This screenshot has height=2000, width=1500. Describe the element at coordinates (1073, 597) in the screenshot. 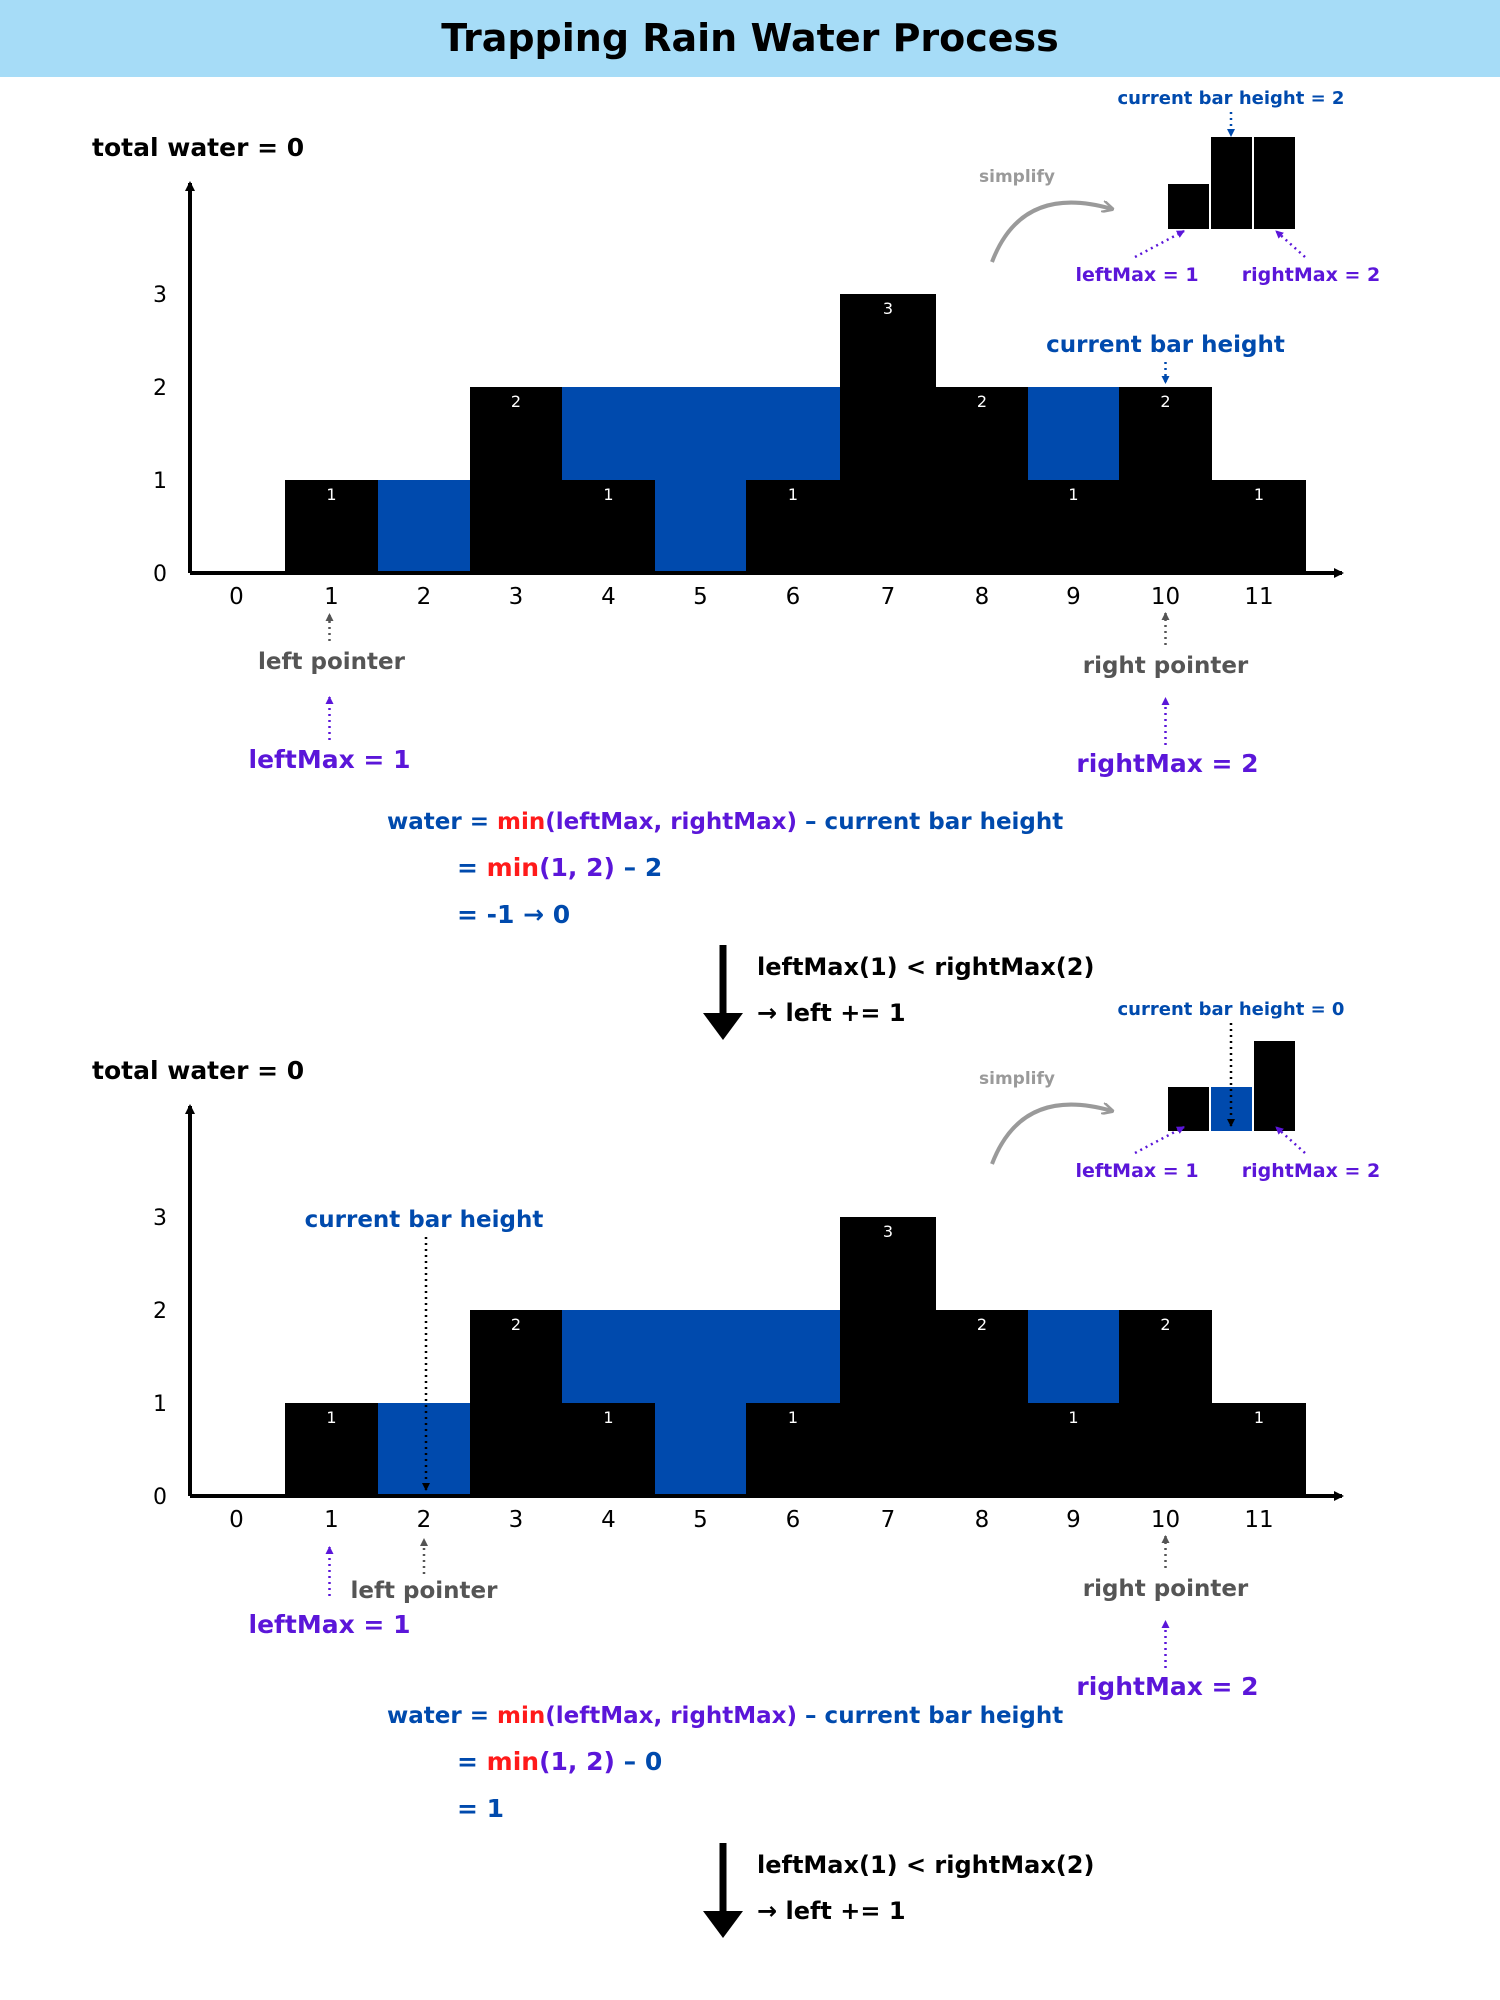

I see `x-tick-label: 9` at that location.